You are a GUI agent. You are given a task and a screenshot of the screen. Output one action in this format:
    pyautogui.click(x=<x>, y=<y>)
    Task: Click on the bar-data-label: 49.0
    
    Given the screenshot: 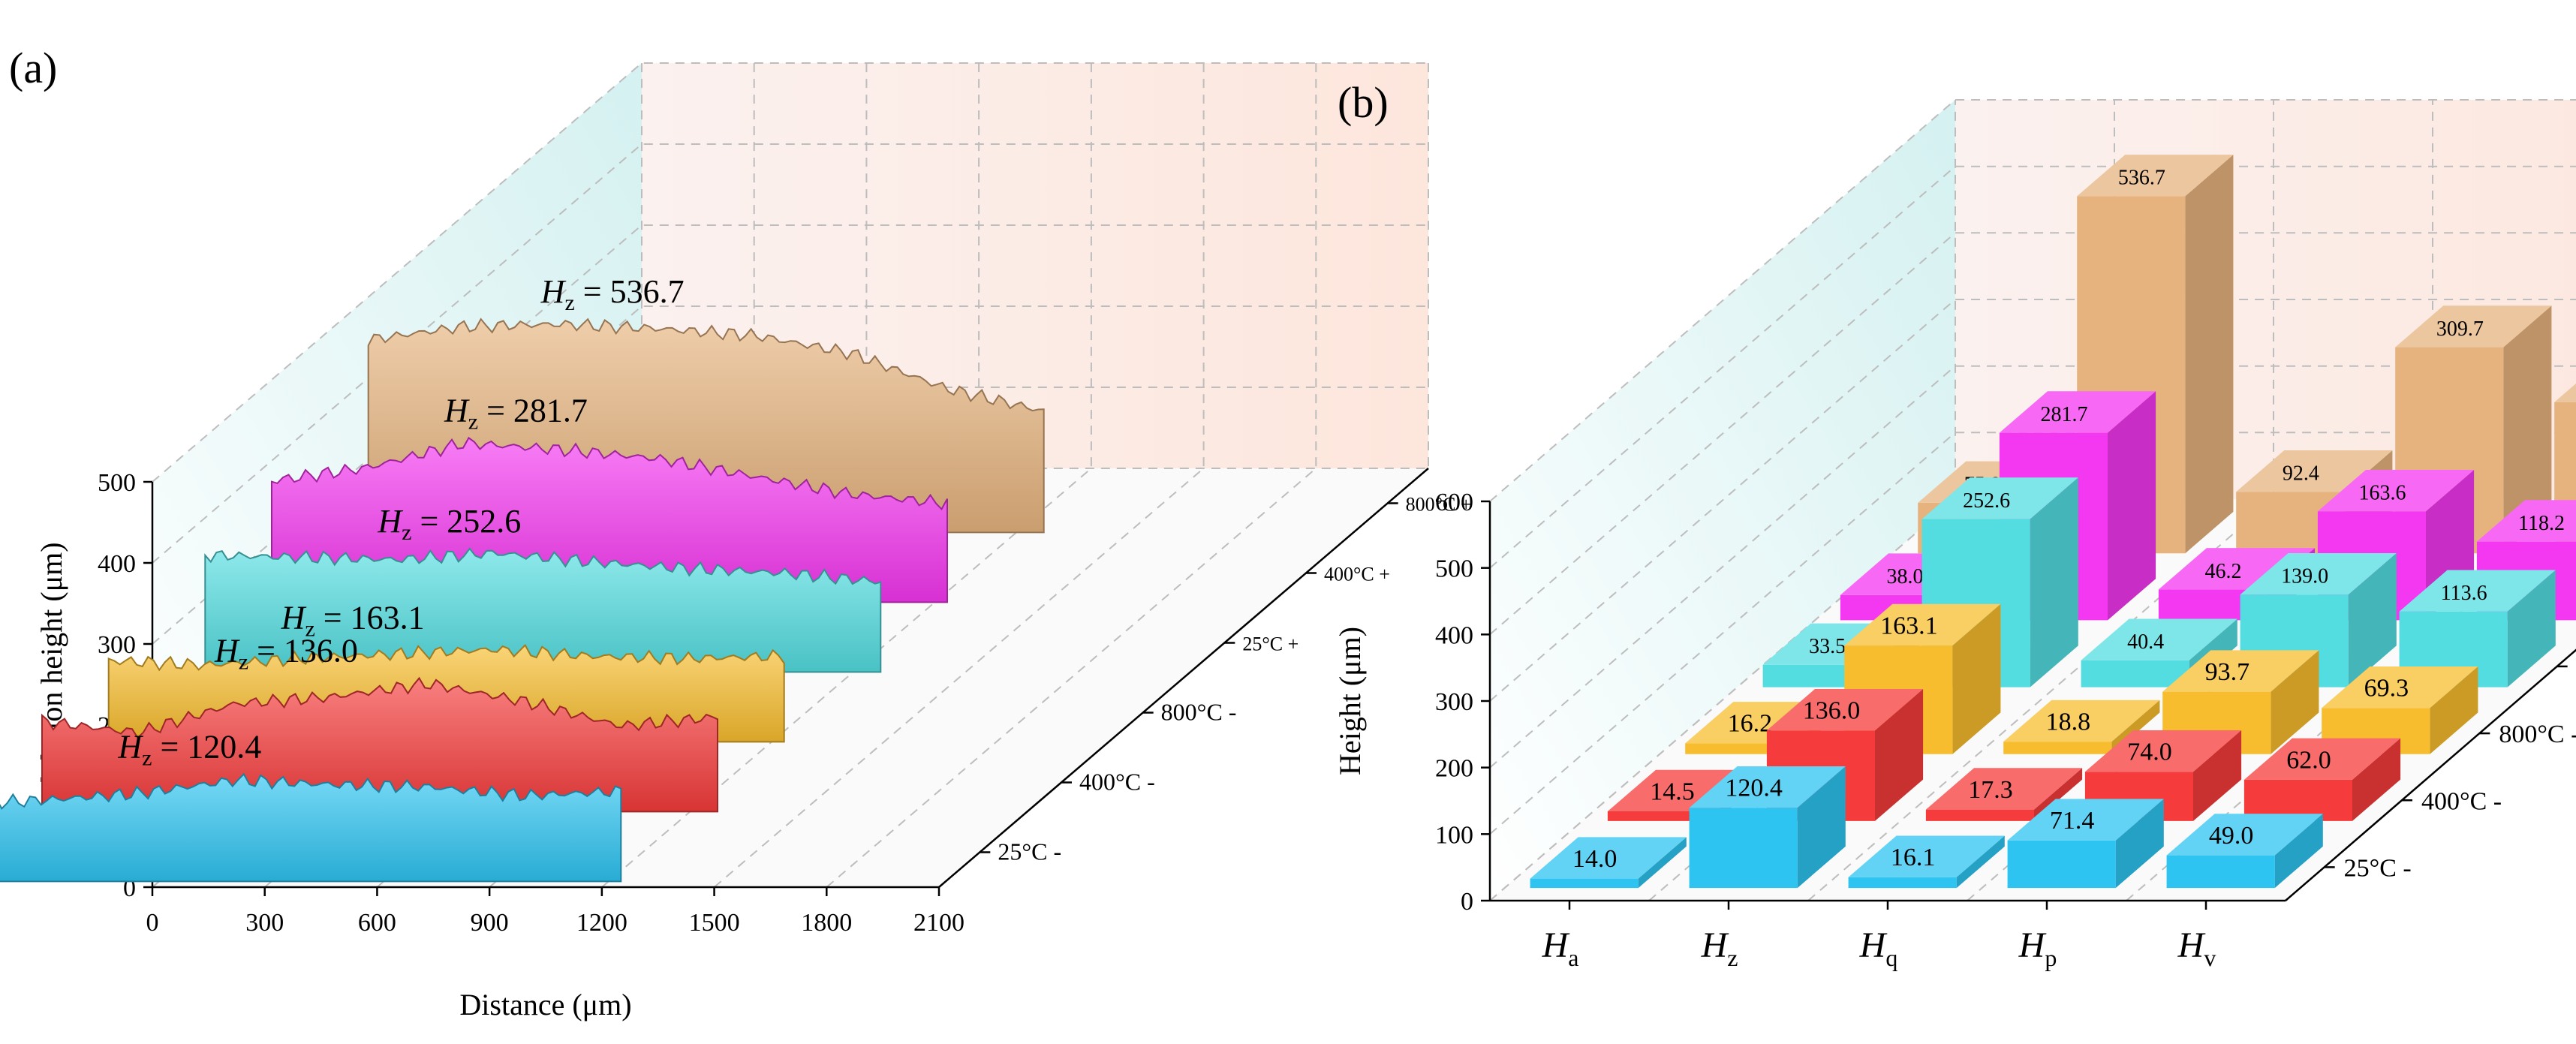 What is the action you would take?
    pyautogui.click(x=2231, y=836)
    